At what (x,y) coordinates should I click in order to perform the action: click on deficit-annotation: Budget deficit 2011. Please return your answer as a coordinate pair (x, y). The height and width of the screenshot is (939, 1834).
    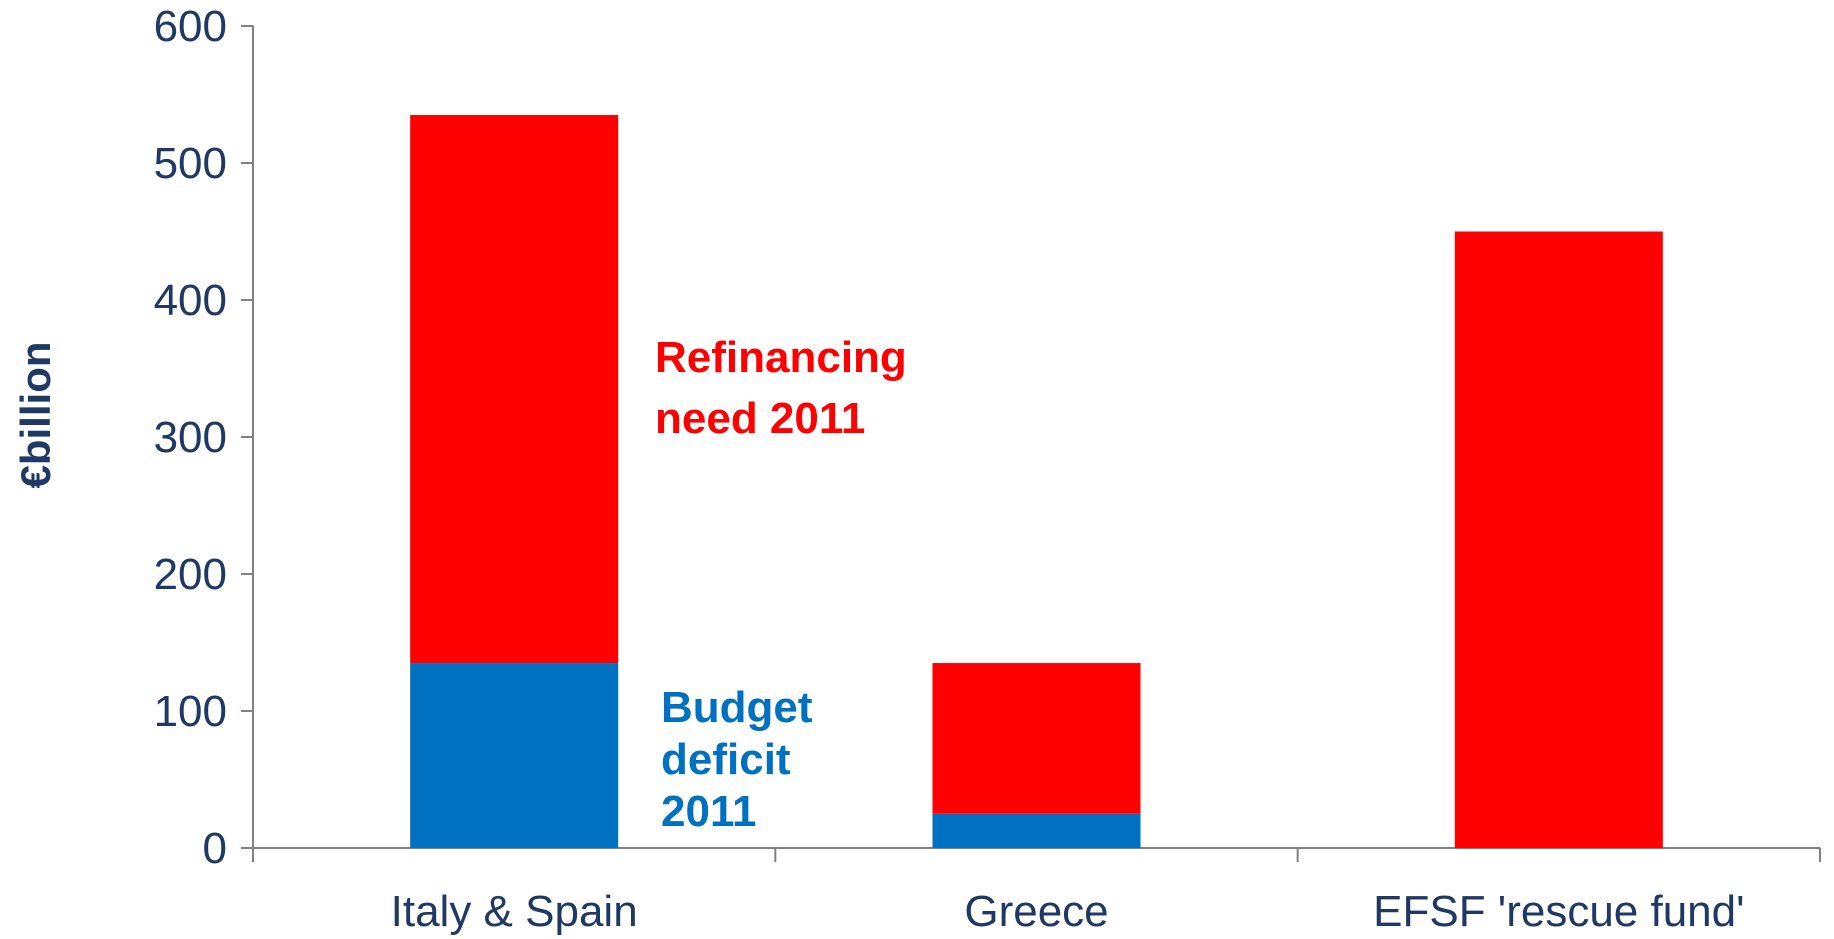
    Looking at the image, I should click on (737, 759).